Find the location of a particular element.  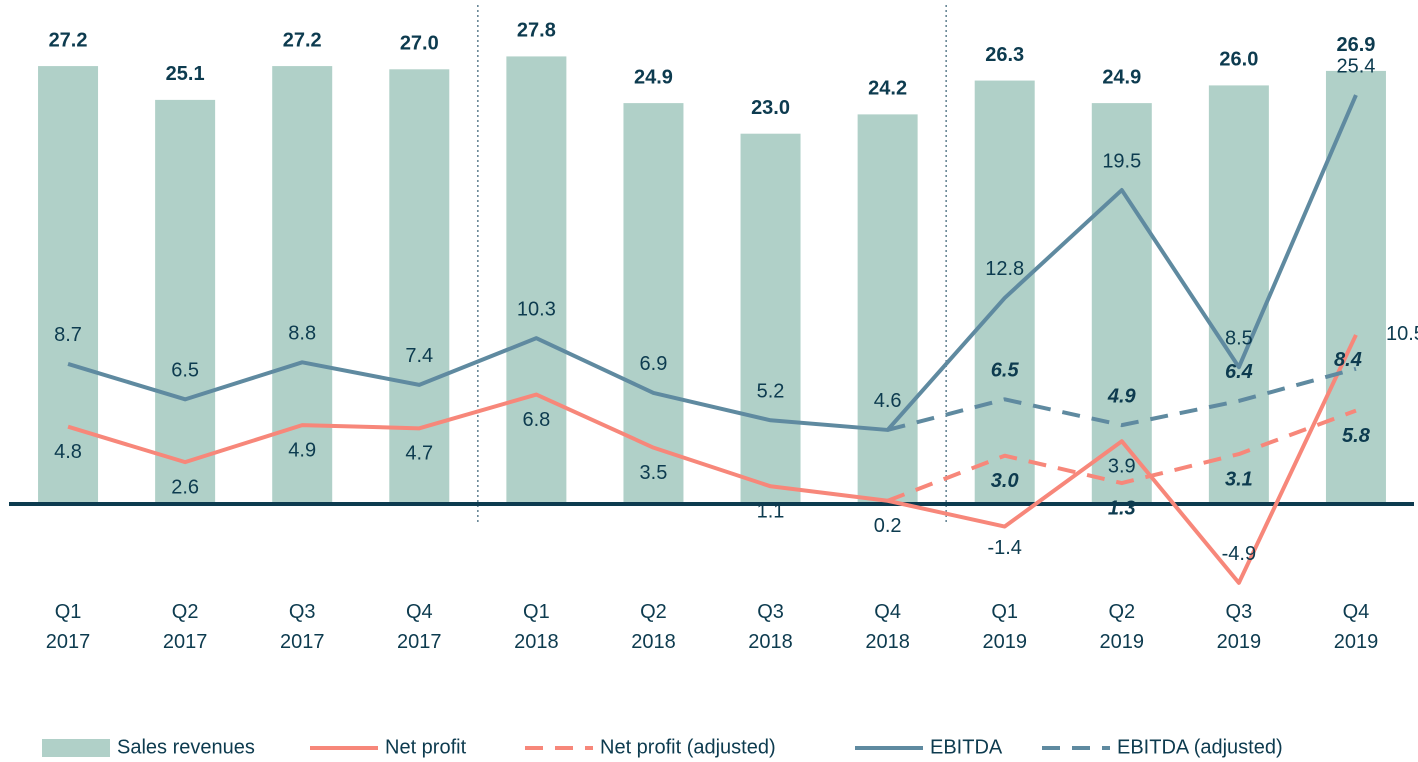

bar-value-label: 27.0 is located at coordinates (419, 44).